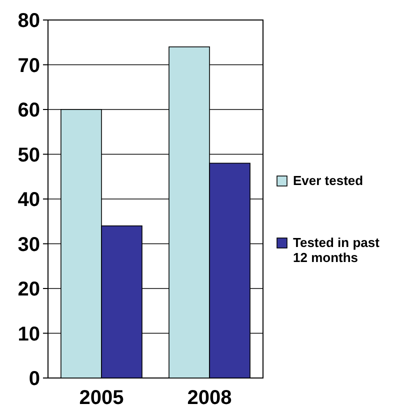 This screenshot has width=403, height=414. I want to click on y-tick-label: 60, so click(29, 111).